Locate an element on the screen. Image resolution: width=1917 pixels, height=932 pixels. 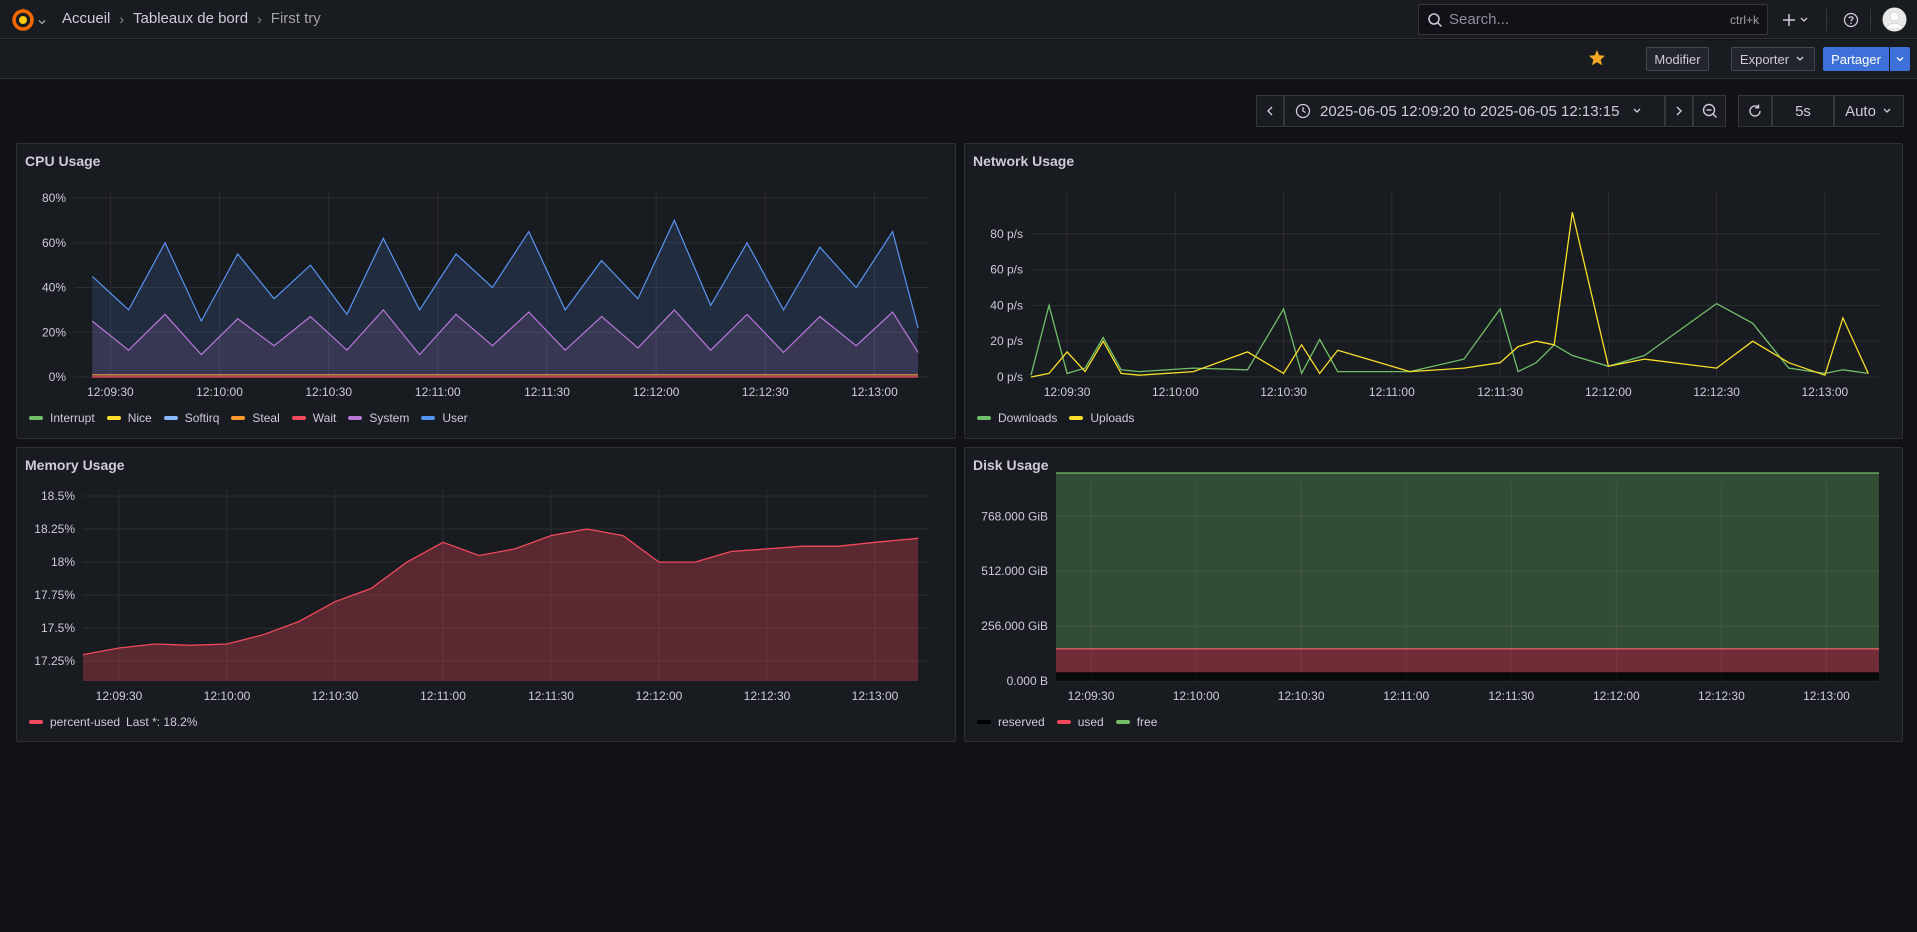
avatar-icon is located at coordinates (1894, 19).